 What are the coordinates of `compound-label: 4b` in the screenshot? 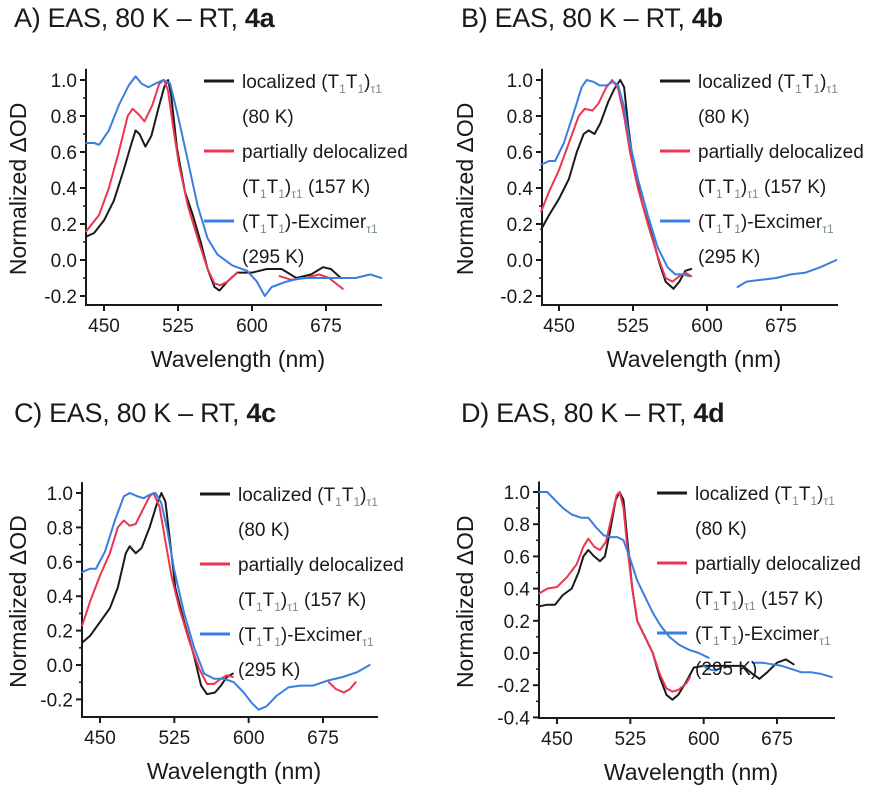 It's located at (707, 18).